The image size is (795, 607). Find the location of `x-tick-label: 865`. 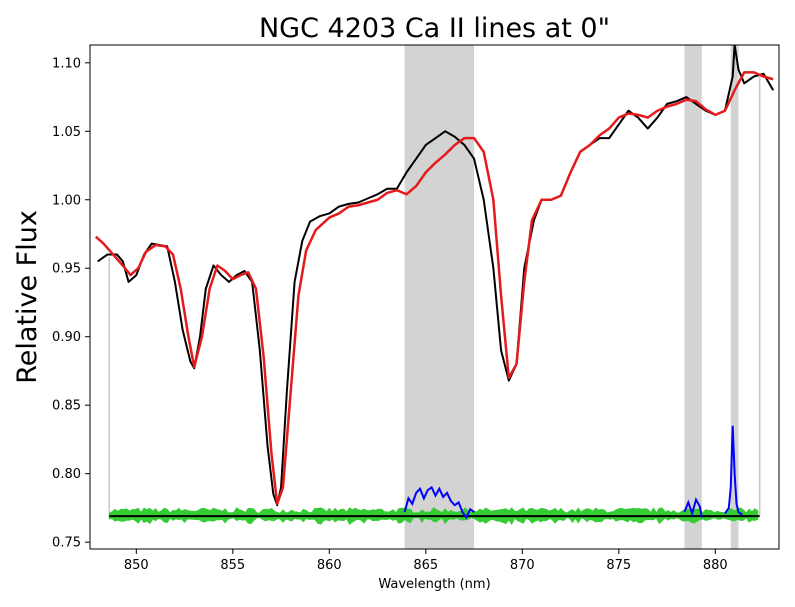

x-tick-label: 865 is located at coordinates (425, 565).